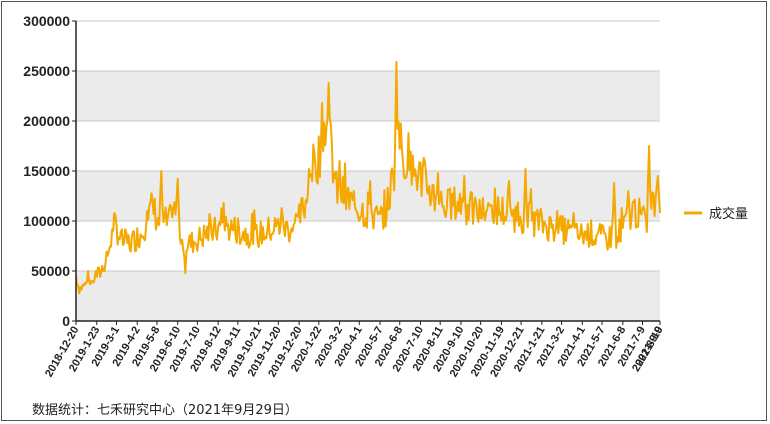 The height and width of the screenshot is (424, 770). I want to click on y-tick-label: 150000, so click(46, 171).